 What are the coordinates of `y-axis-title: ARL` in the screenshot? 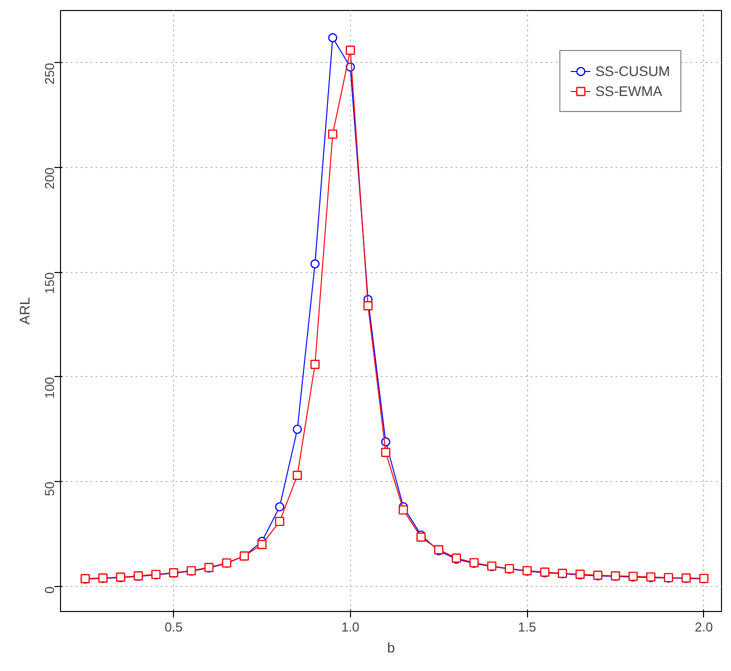 It's located at (24, 311).